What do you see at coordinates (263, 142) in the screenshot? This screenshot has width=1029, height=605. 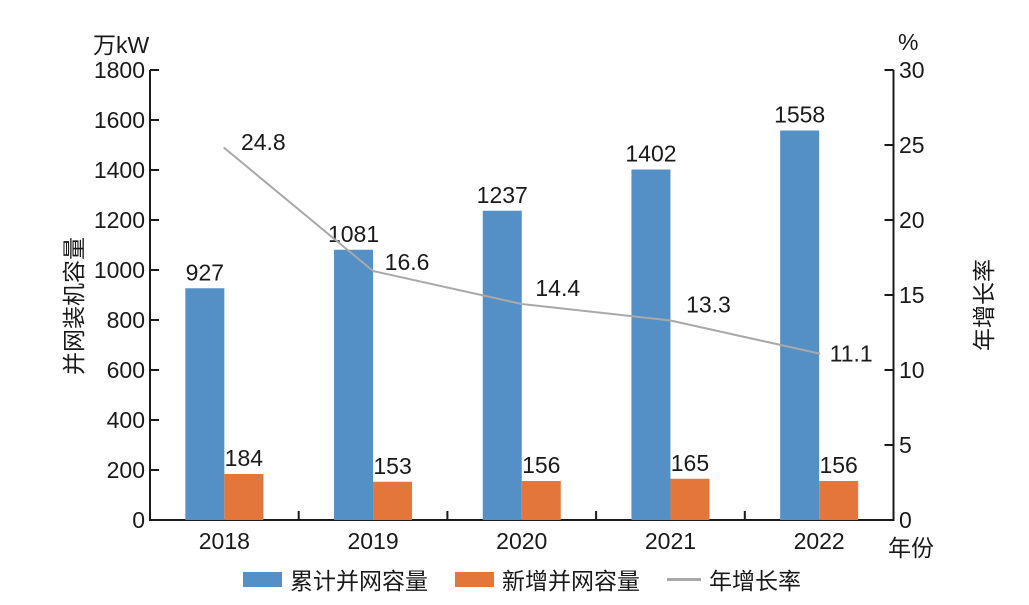 I see `growth-rate-value-label: 24.8` at bounding box center [263, 142].